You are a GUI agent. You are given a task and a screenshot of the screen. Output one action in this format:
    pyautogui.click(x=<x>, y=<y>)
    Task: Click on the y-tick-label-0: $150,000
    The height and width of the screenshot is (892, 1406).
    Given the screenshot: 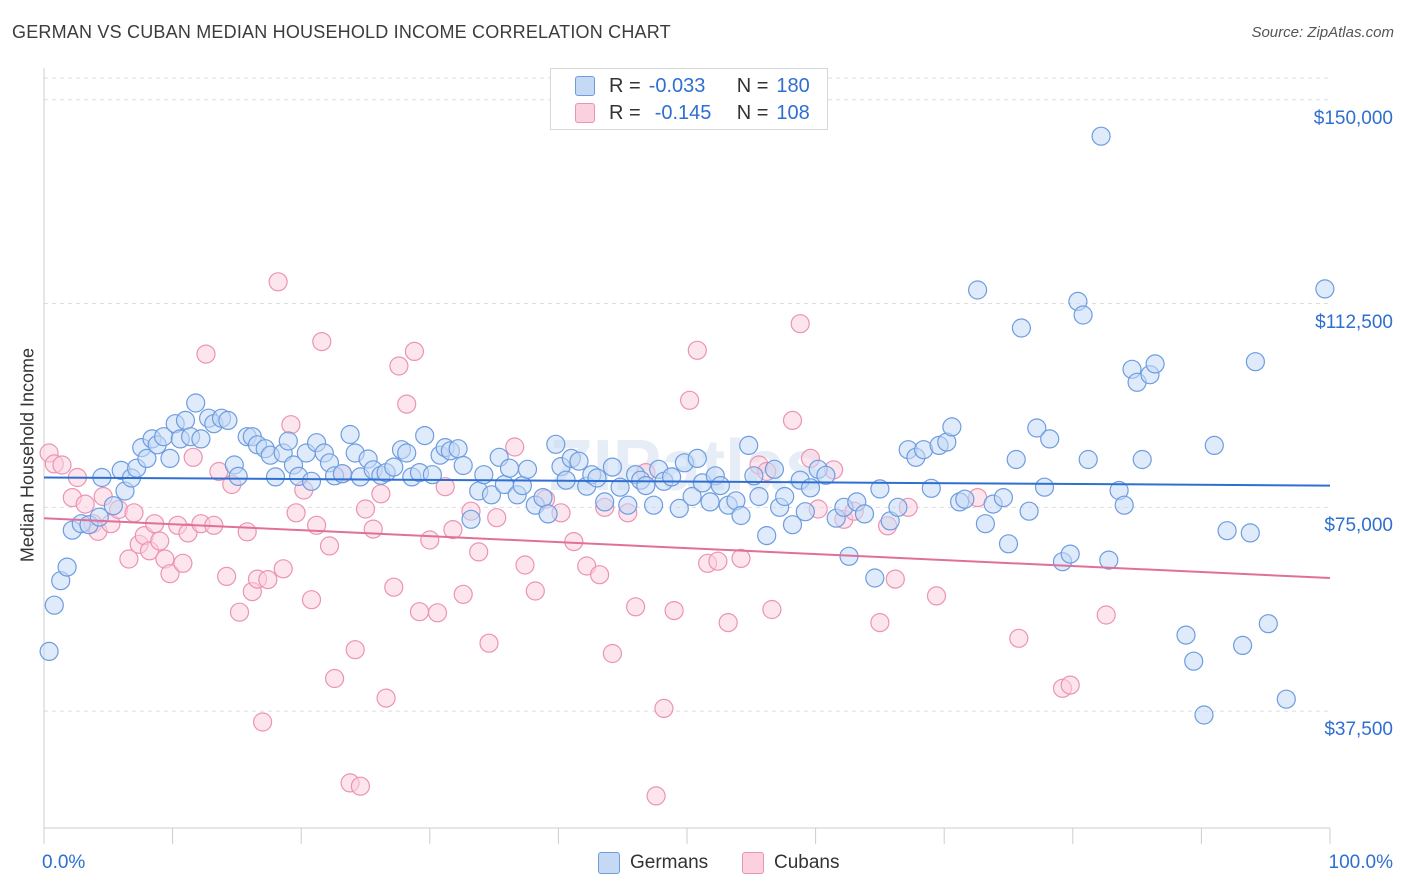 What is the action you would take?
    pyautogui.click(x=1353, y=118)
    